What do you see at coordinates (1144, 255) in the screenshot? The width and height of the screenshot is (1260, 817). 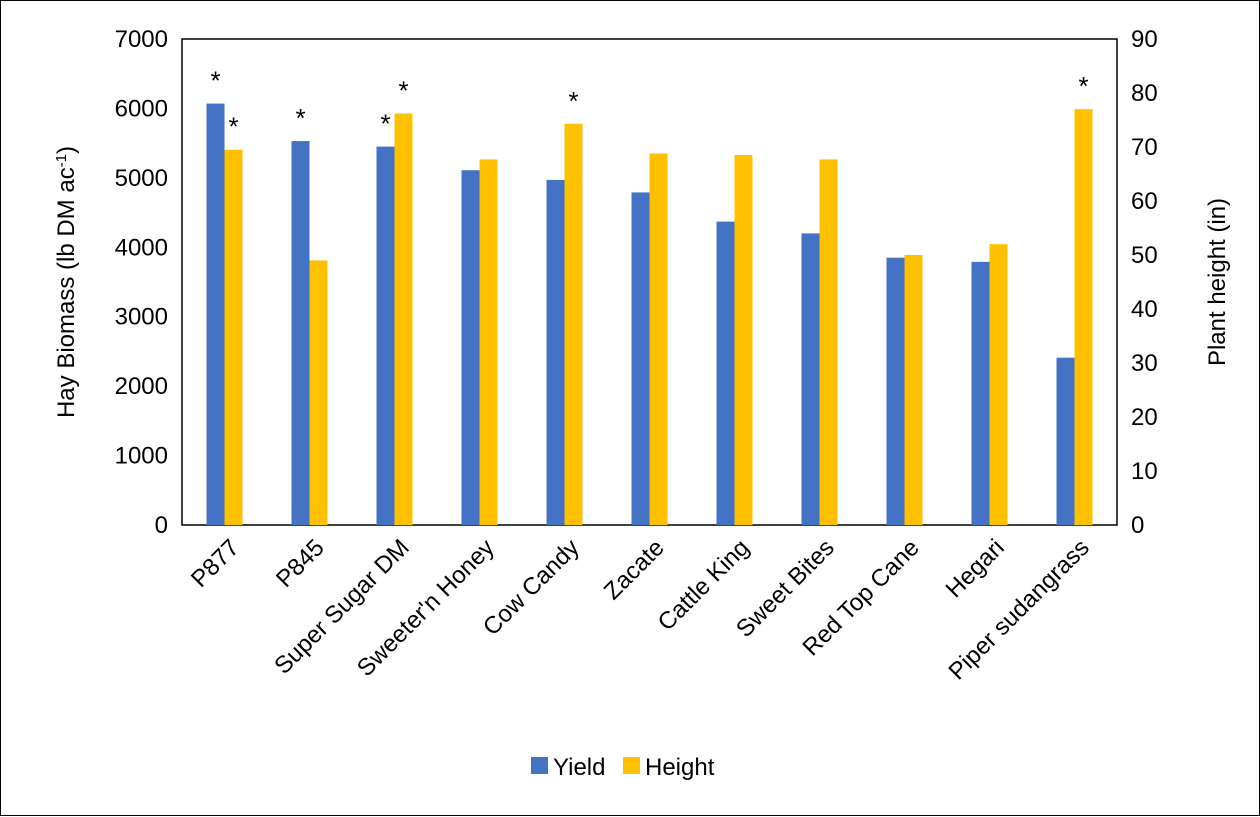 I see `right-tick-label: 50` at bounding box center [1144, 255].